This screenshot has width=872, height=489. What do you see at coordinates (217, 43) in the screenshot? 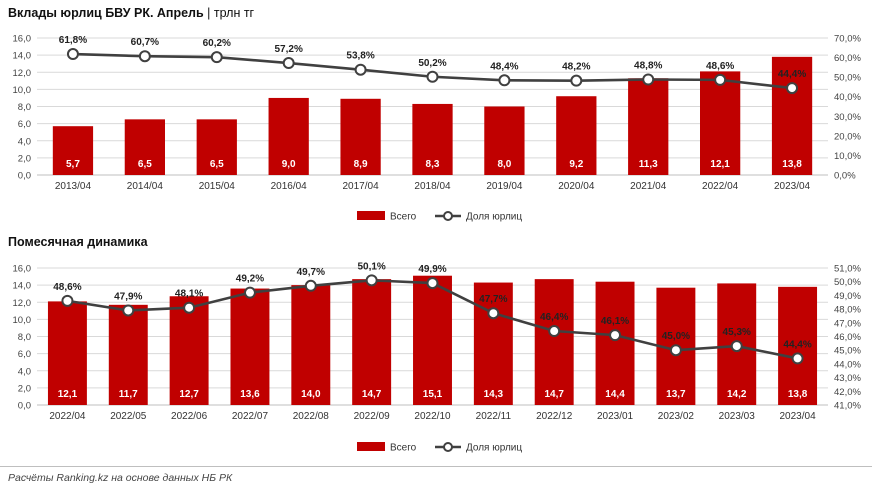
I see `line-value-label: 60,2%` at bounding box center [217, 43].